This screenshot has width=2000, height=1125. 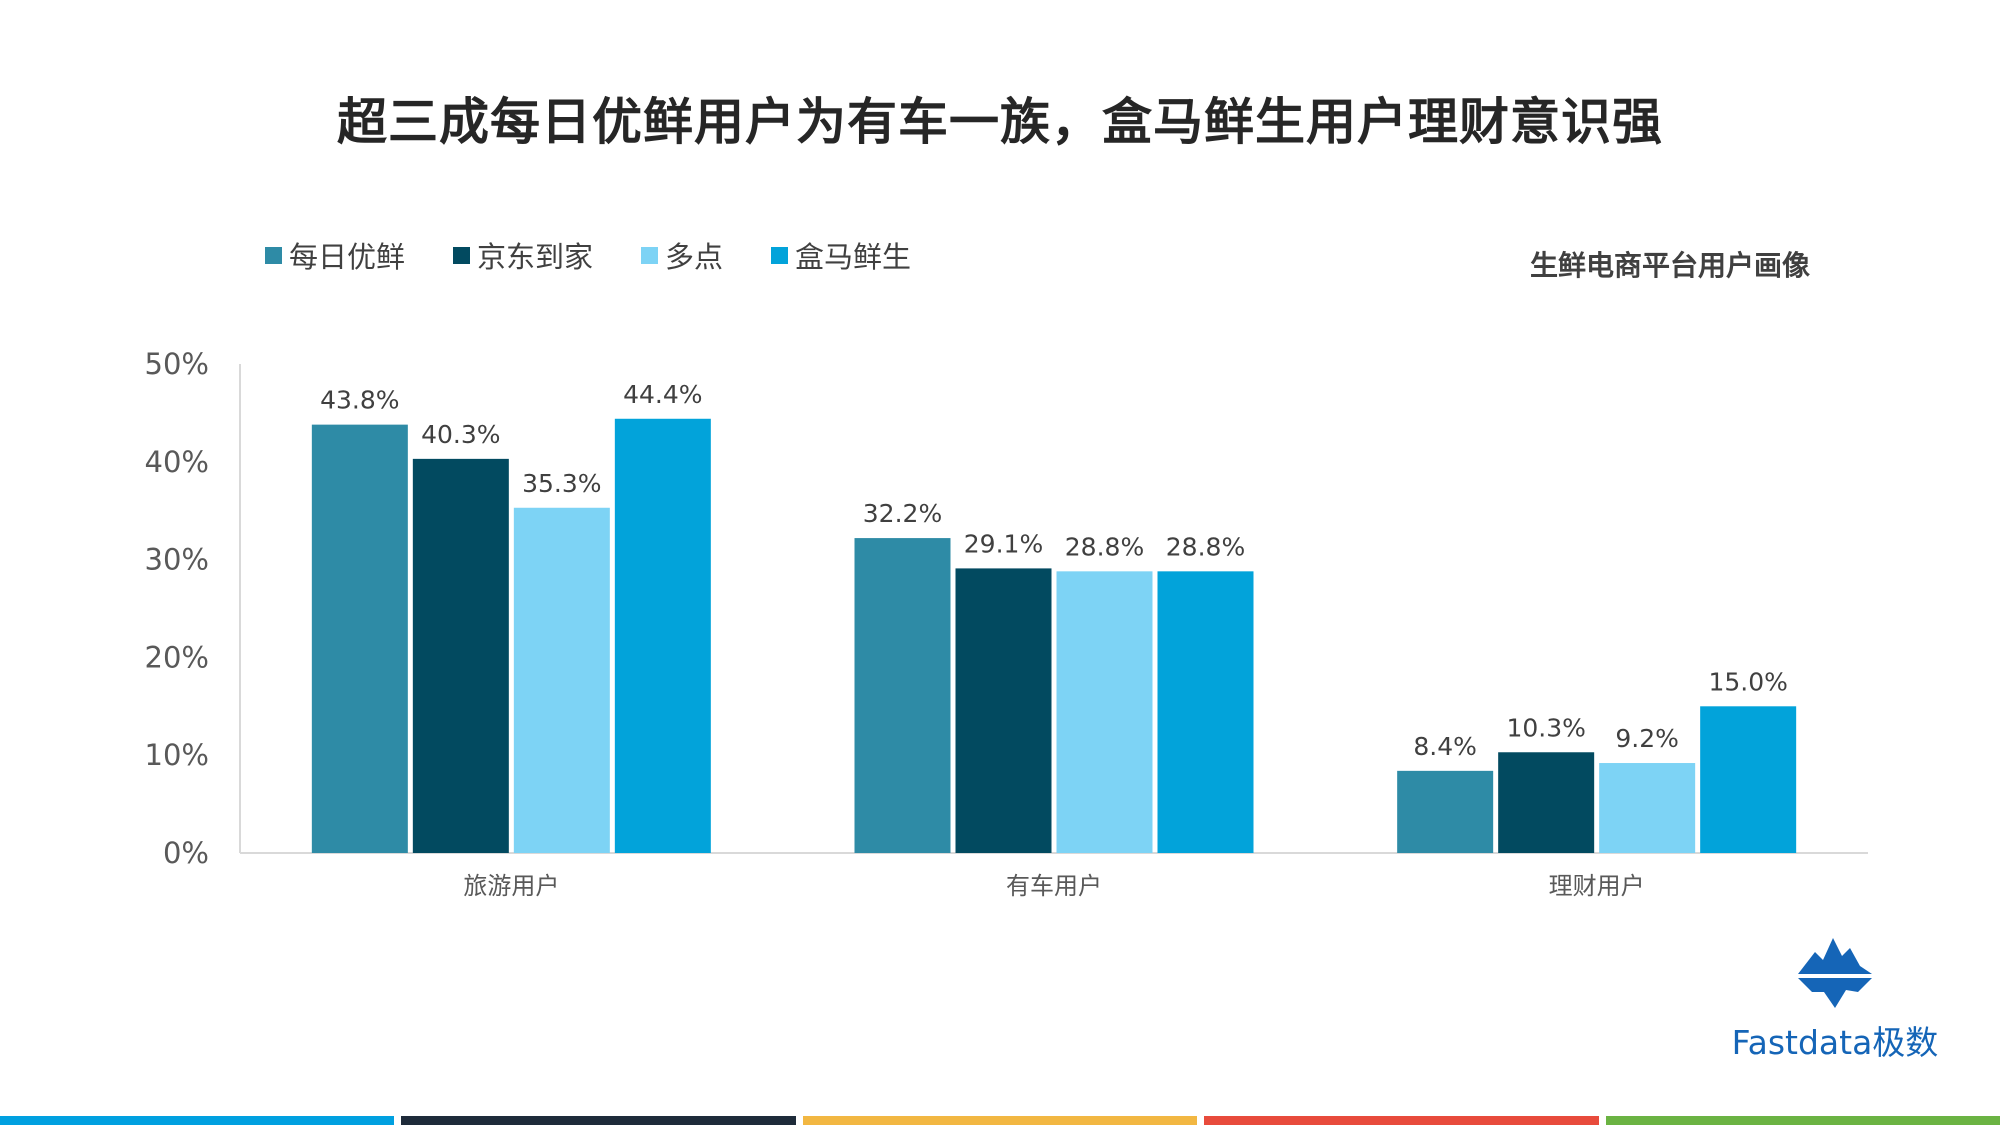 What do you see at coordinates (902, 513) in the screenshot?
I see `data-label: 32.2%` at bounding box center [902, 513].